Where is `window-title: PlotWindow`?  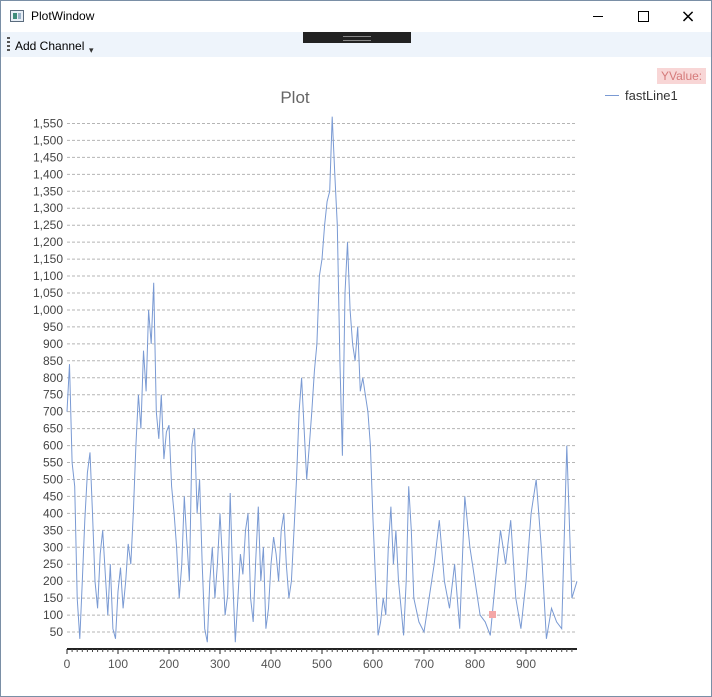
window-title: PlotWindow is located at coordinates (63, 16).